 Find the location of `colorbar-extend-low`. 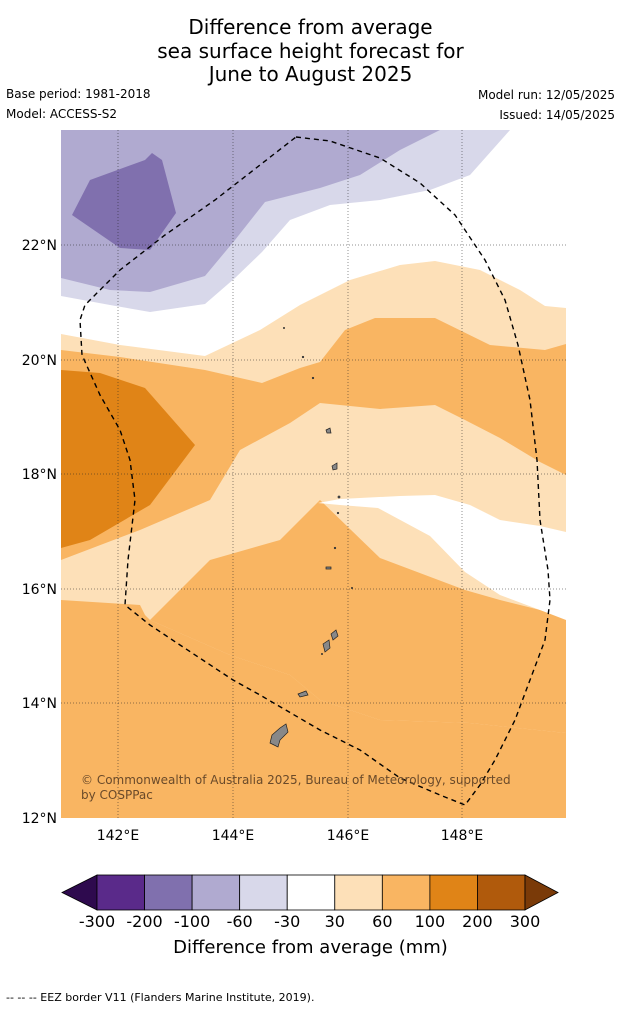

colorbar-extend-low is located at coordinates (79, 892).